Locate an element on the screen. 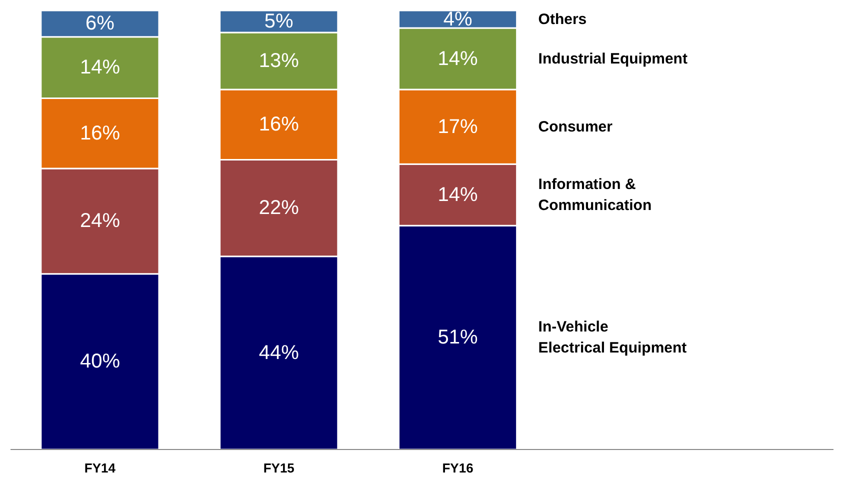  data-label: 44% is located at coordinates (279, 353).